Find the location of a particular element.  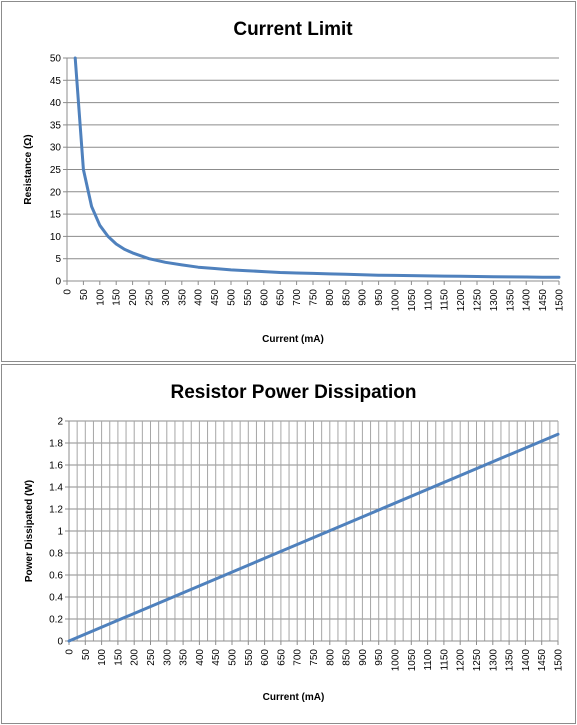

y-tick-label: 20 is located at coordinates (56, 192).